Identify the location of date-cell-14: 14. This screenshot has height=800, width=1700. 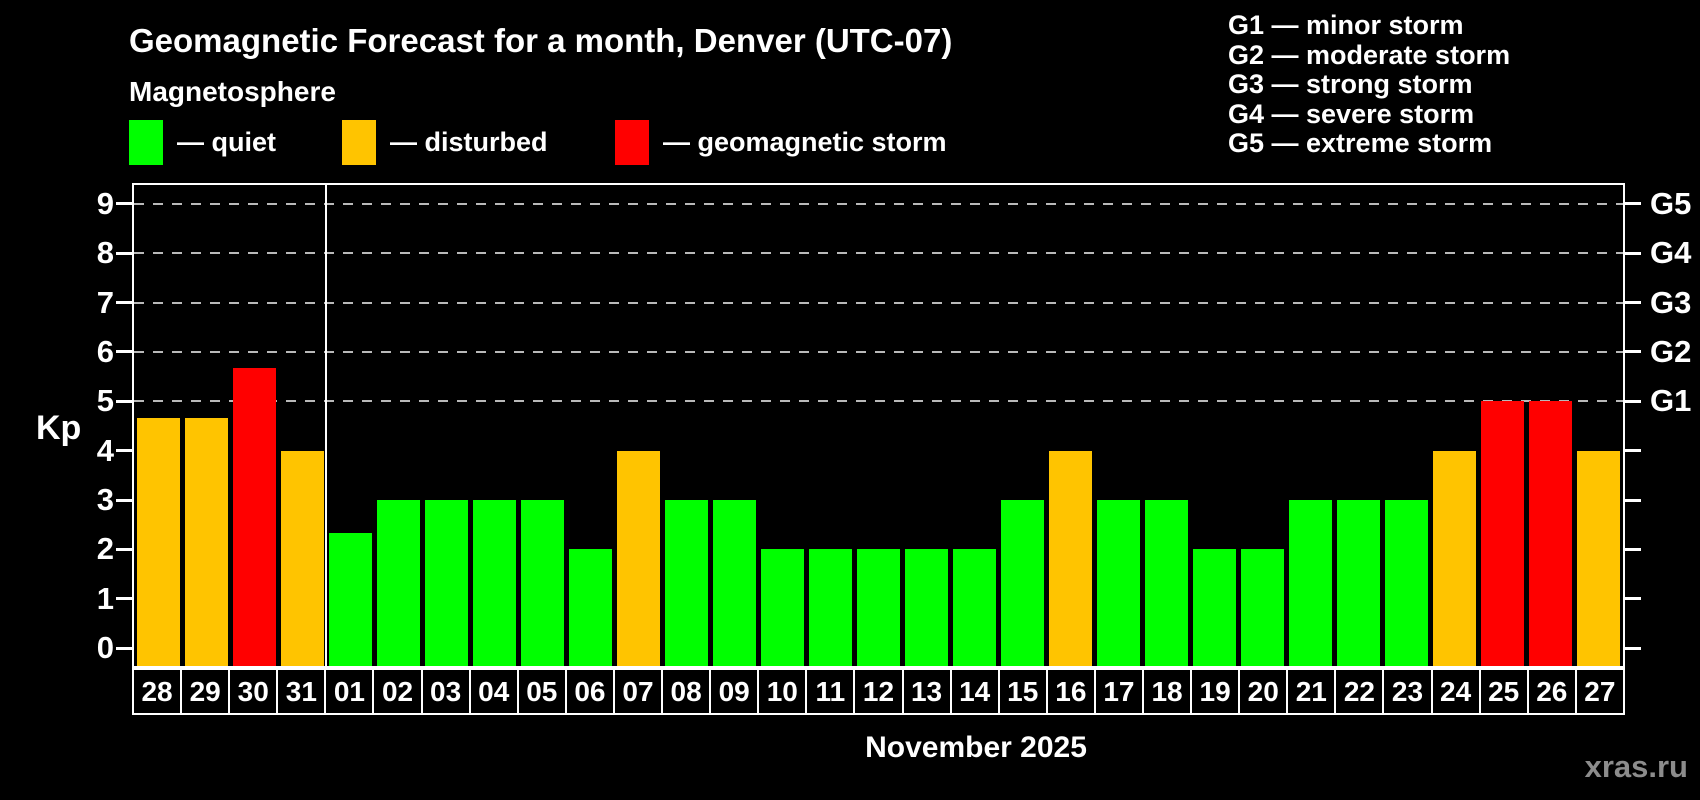
(975, 691).